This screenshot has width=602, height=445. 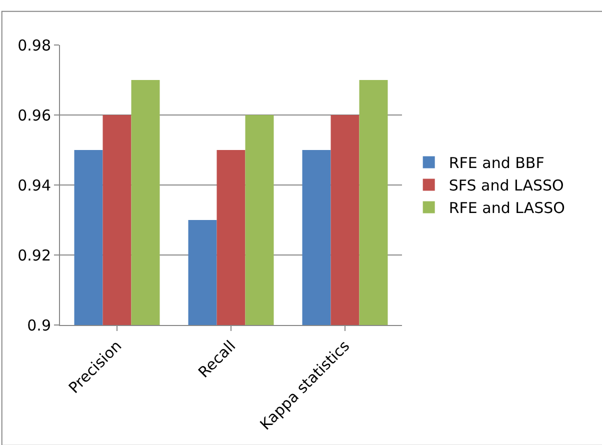 I want to click on legend-label: RFE and LASSO, so click(x=506, y=208).